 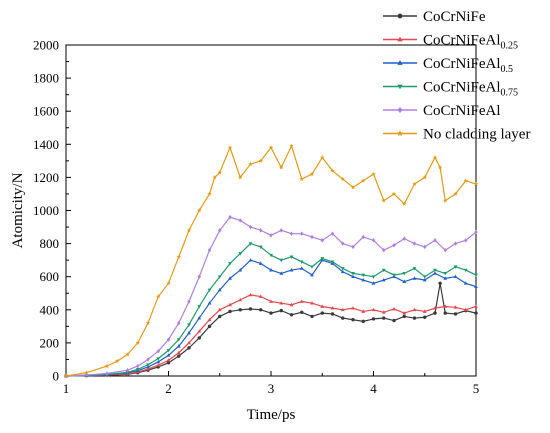 What do you see at coordinates (50, 243) in the screenshot?
I see `y-tick-label: 800` at bounding box center [50, 243].